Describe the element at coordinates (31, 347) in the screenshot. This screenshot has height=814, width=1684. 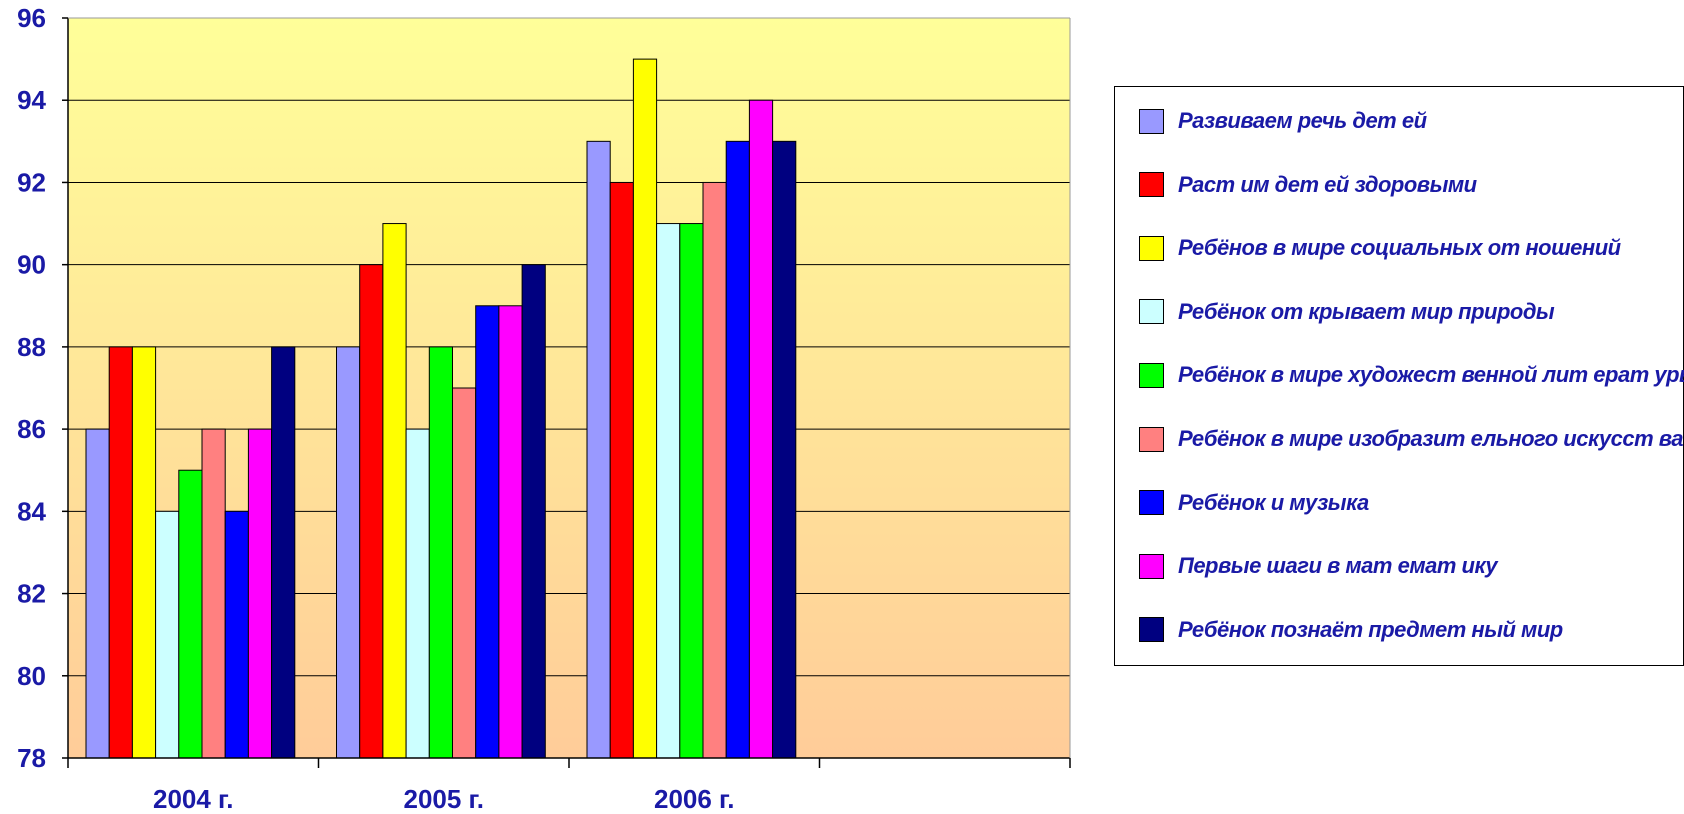
I see `y-tick-label: 88` at that location.